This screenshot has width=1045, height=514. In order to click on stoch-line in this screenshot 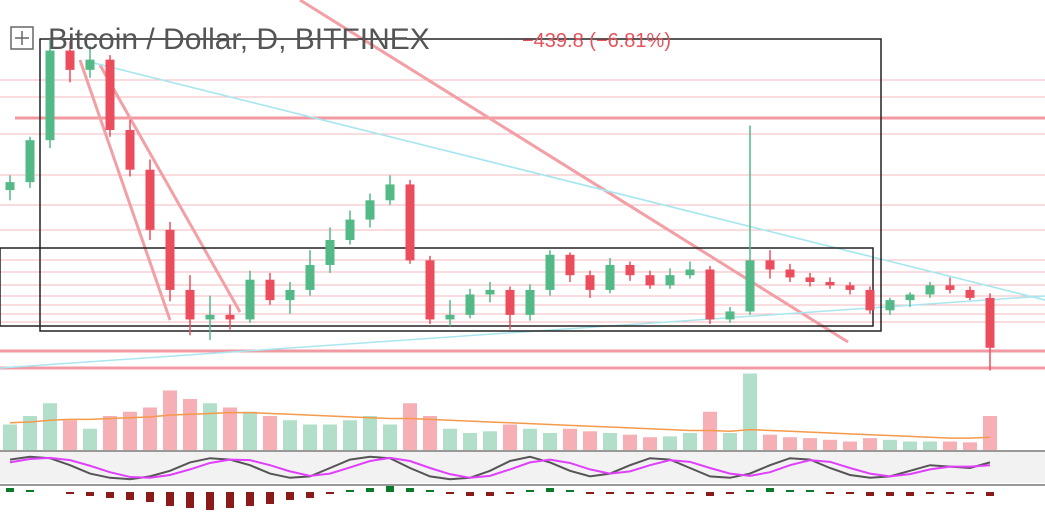, I will do `click(500, 467)`.